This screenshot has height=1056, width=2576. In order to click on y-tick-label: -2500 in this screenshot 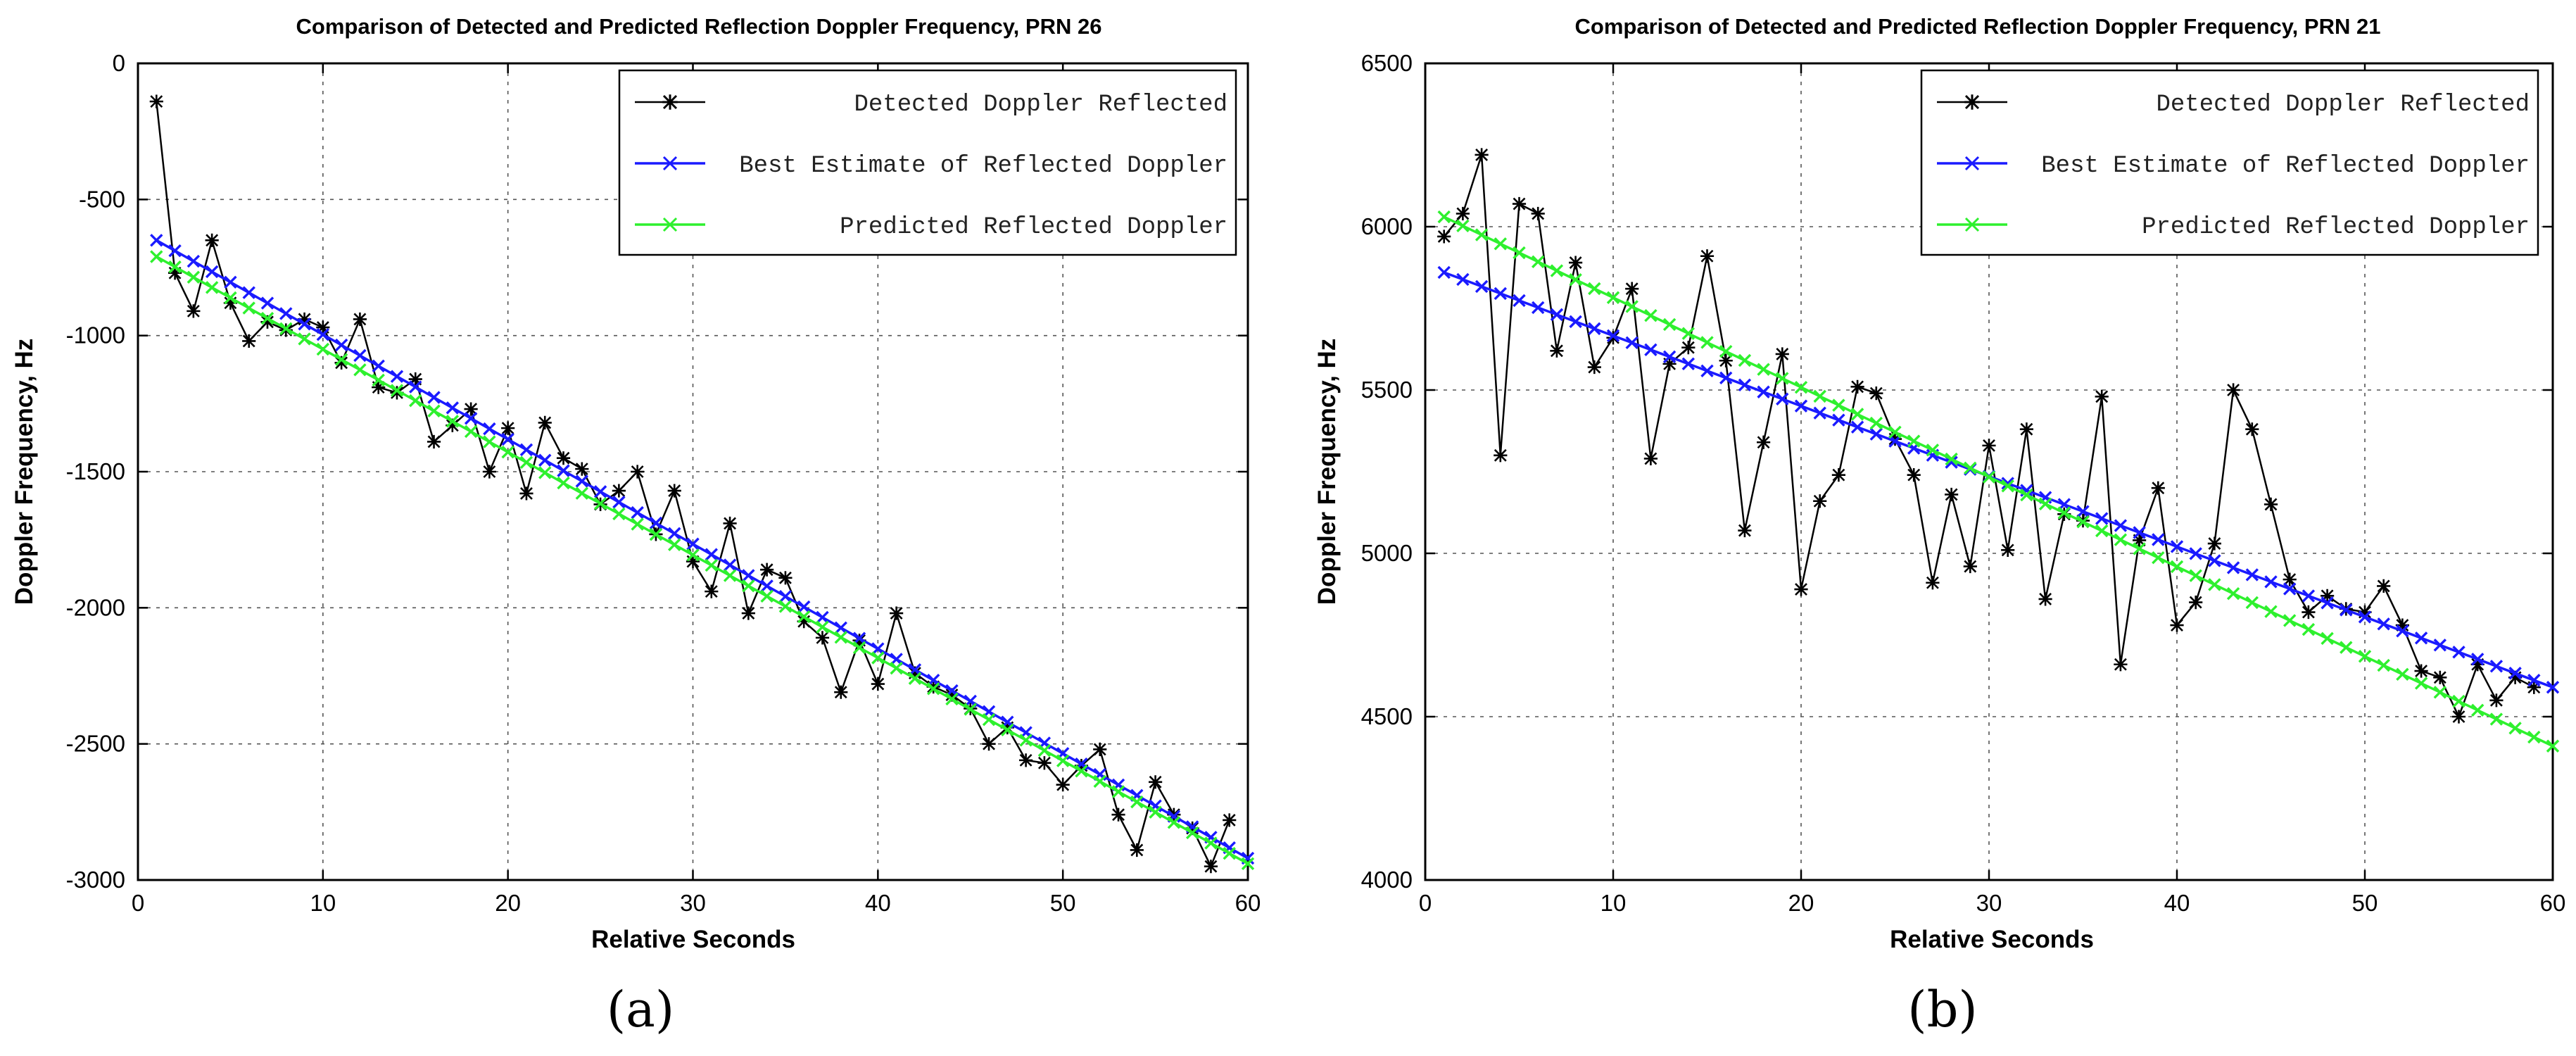, I will do `click(95, 744)`.